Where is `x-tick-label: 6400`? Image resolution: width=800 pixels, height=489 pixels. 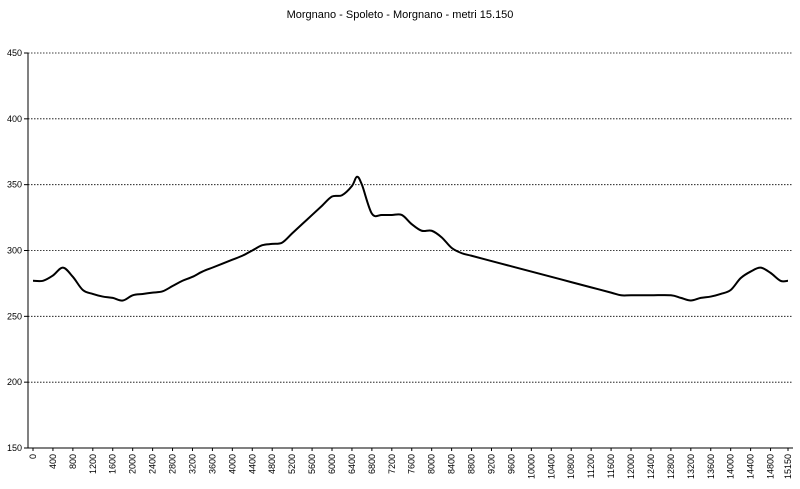 x-tick-label: 6400 is located at coordinates (352, 464).